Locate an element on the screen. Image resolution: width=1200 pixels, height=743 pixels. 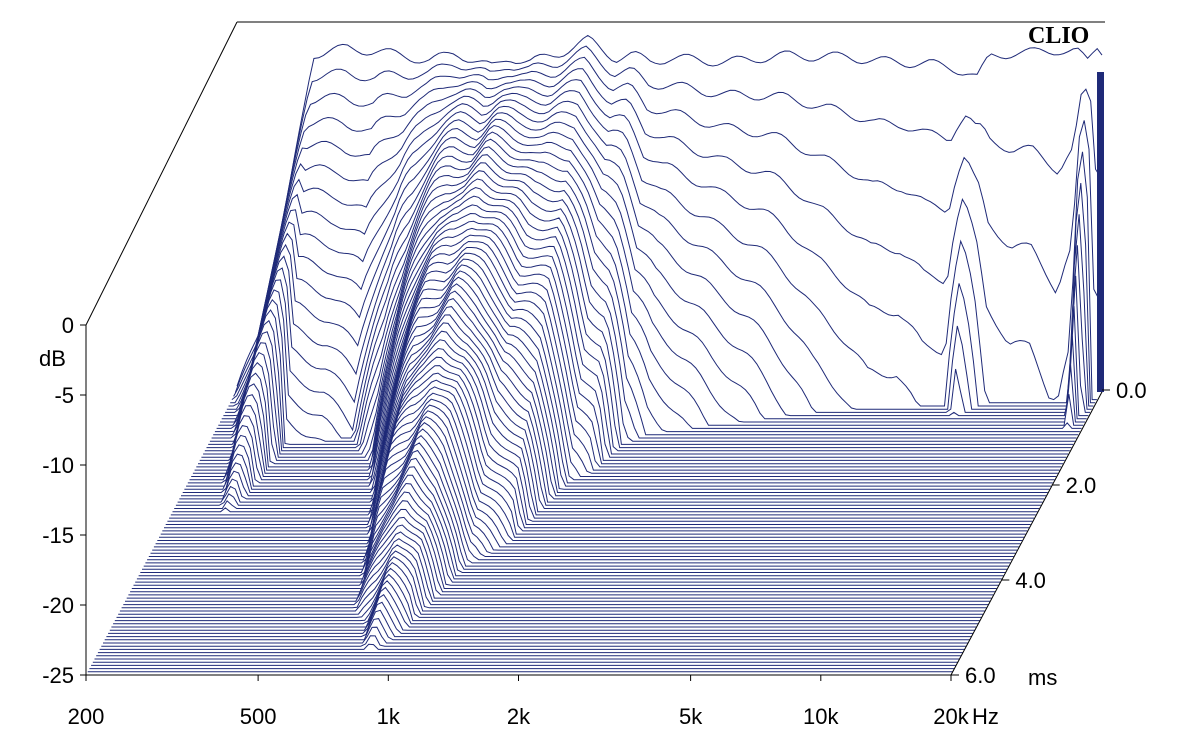
frequency-tick-label: 1k is located at coordinates (389, 716).